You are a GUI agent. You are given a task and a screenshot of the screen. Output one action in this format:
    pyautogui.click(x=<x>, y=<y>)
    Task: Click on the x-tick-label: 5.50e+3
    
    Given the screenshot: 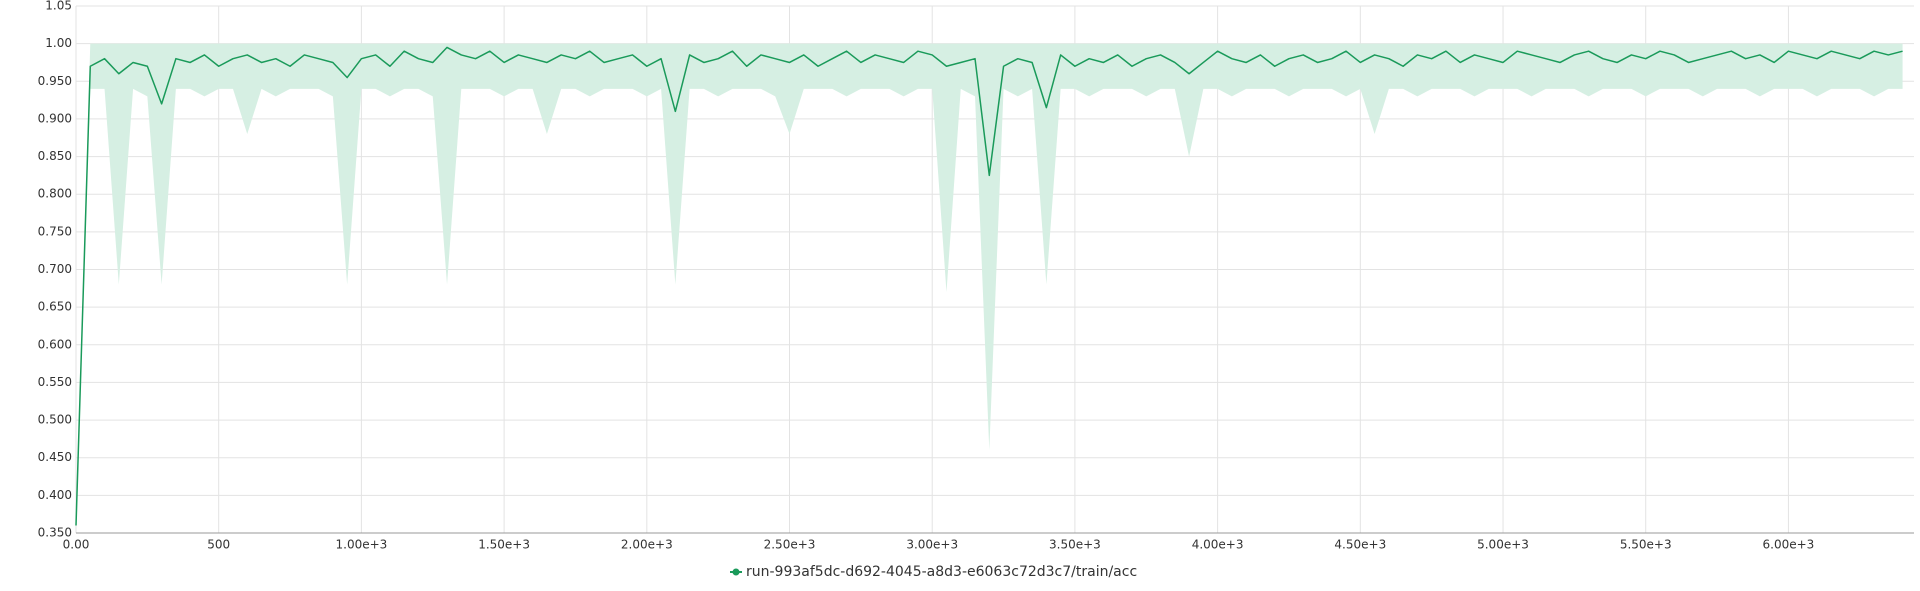 What is the action you would take?
    pyautogui.click(x=1646, y=545)
    